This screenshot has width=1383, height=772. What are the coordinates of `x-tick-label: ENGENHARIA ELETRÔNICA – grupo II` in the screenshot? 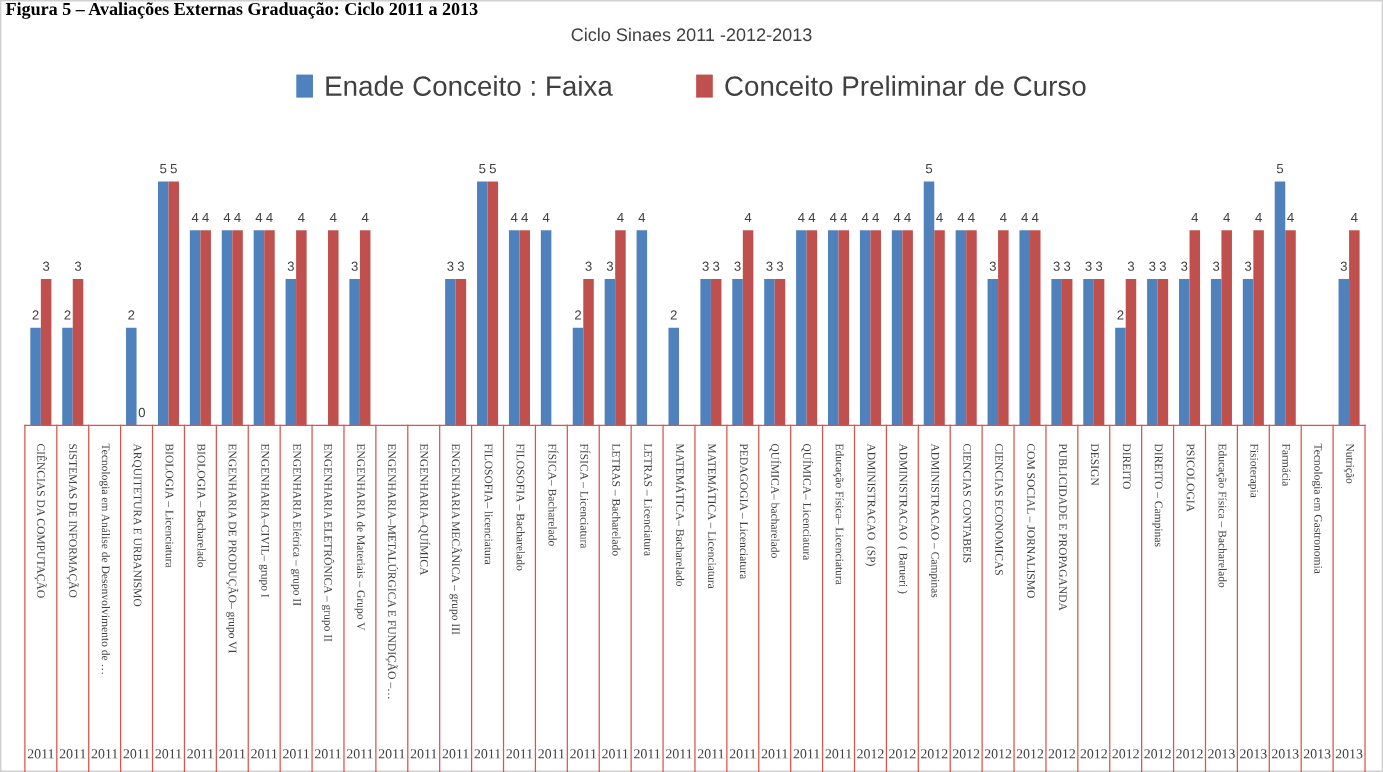 It's located at (328, 542).